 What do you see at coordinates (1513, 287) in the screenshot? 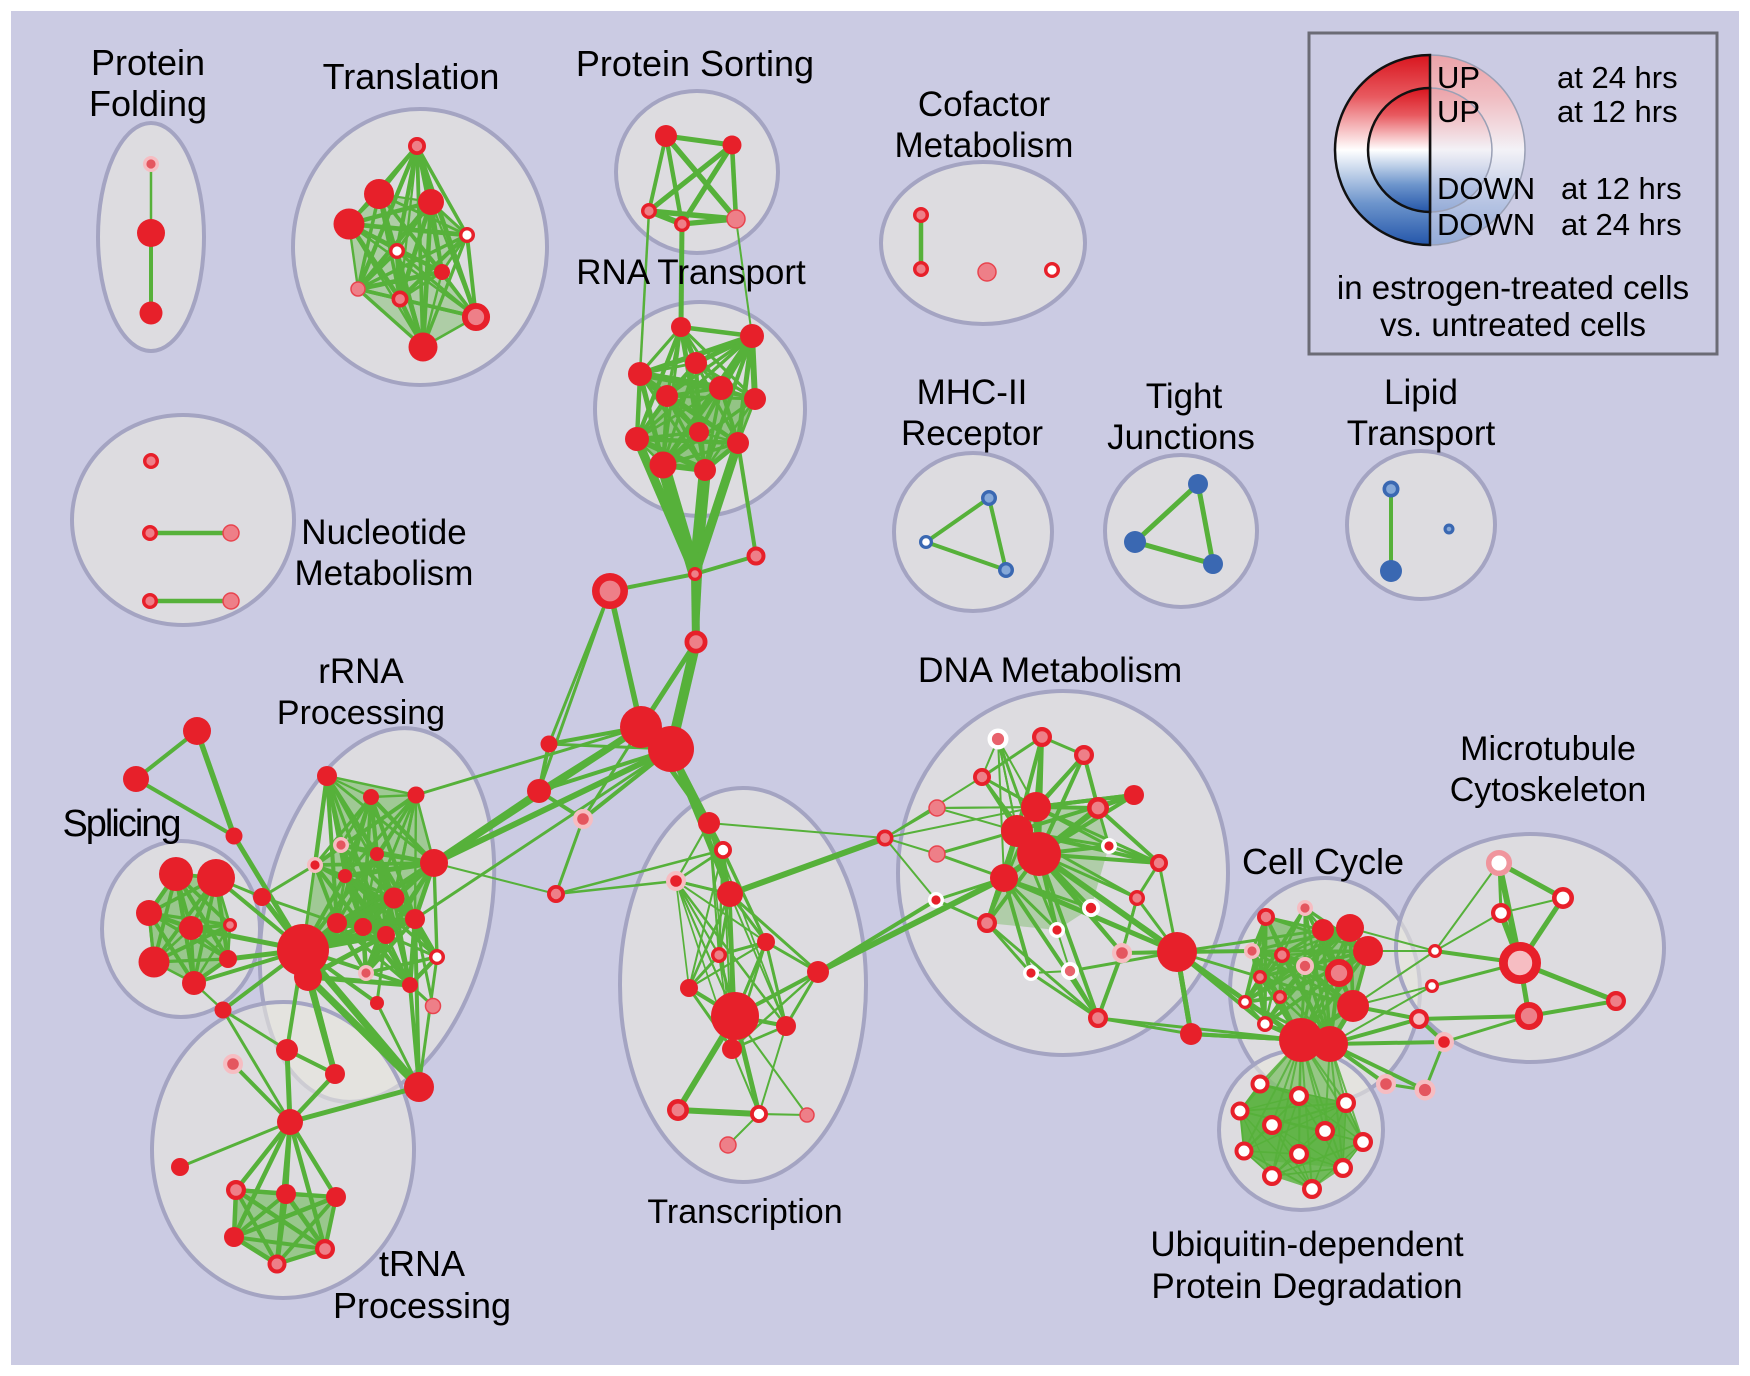
I see `svg-text: in estrogen-treated cells` at bounding box center [1513, 287].